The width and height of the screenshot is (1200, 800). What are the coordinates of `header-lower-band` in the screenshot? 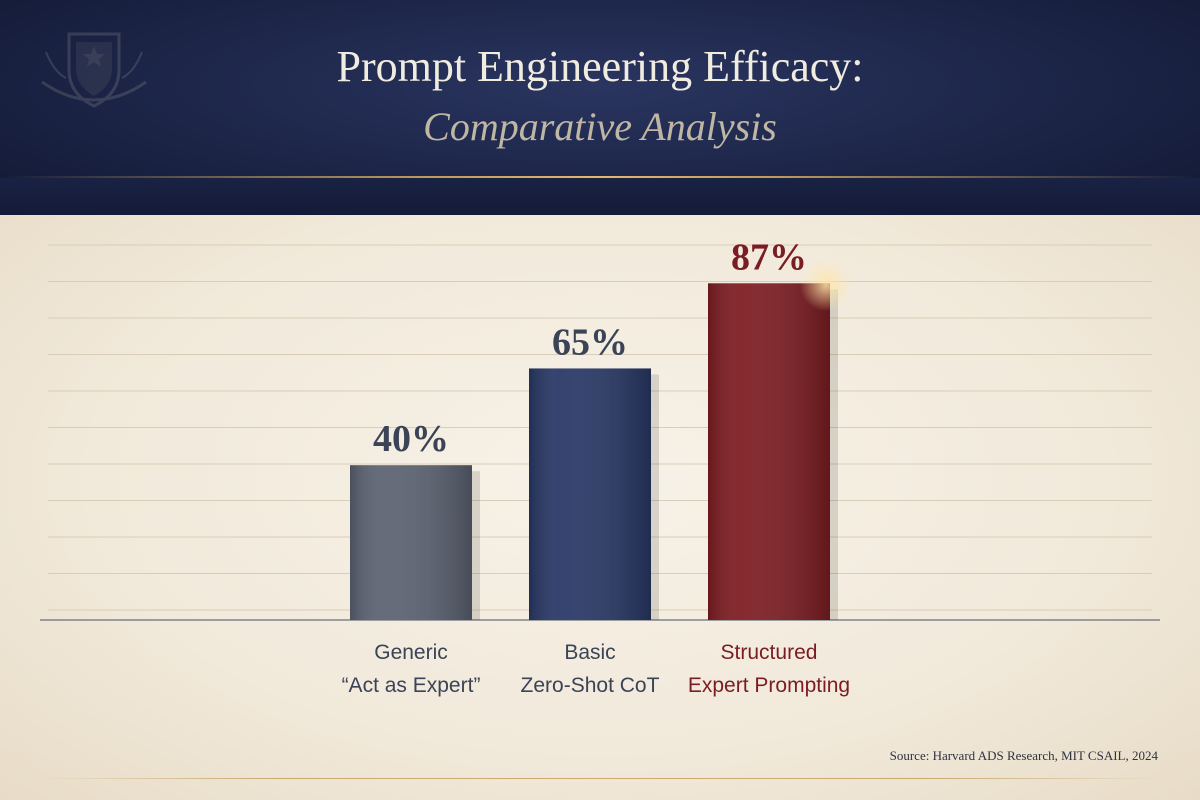 It's located at (600, 196).